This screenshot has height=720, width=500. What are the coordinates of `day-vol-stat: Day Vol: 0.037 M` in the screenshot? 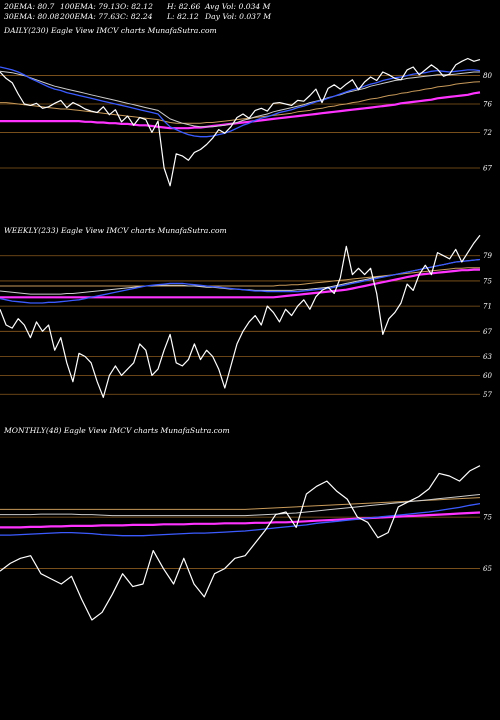 It's located at (238, 16).